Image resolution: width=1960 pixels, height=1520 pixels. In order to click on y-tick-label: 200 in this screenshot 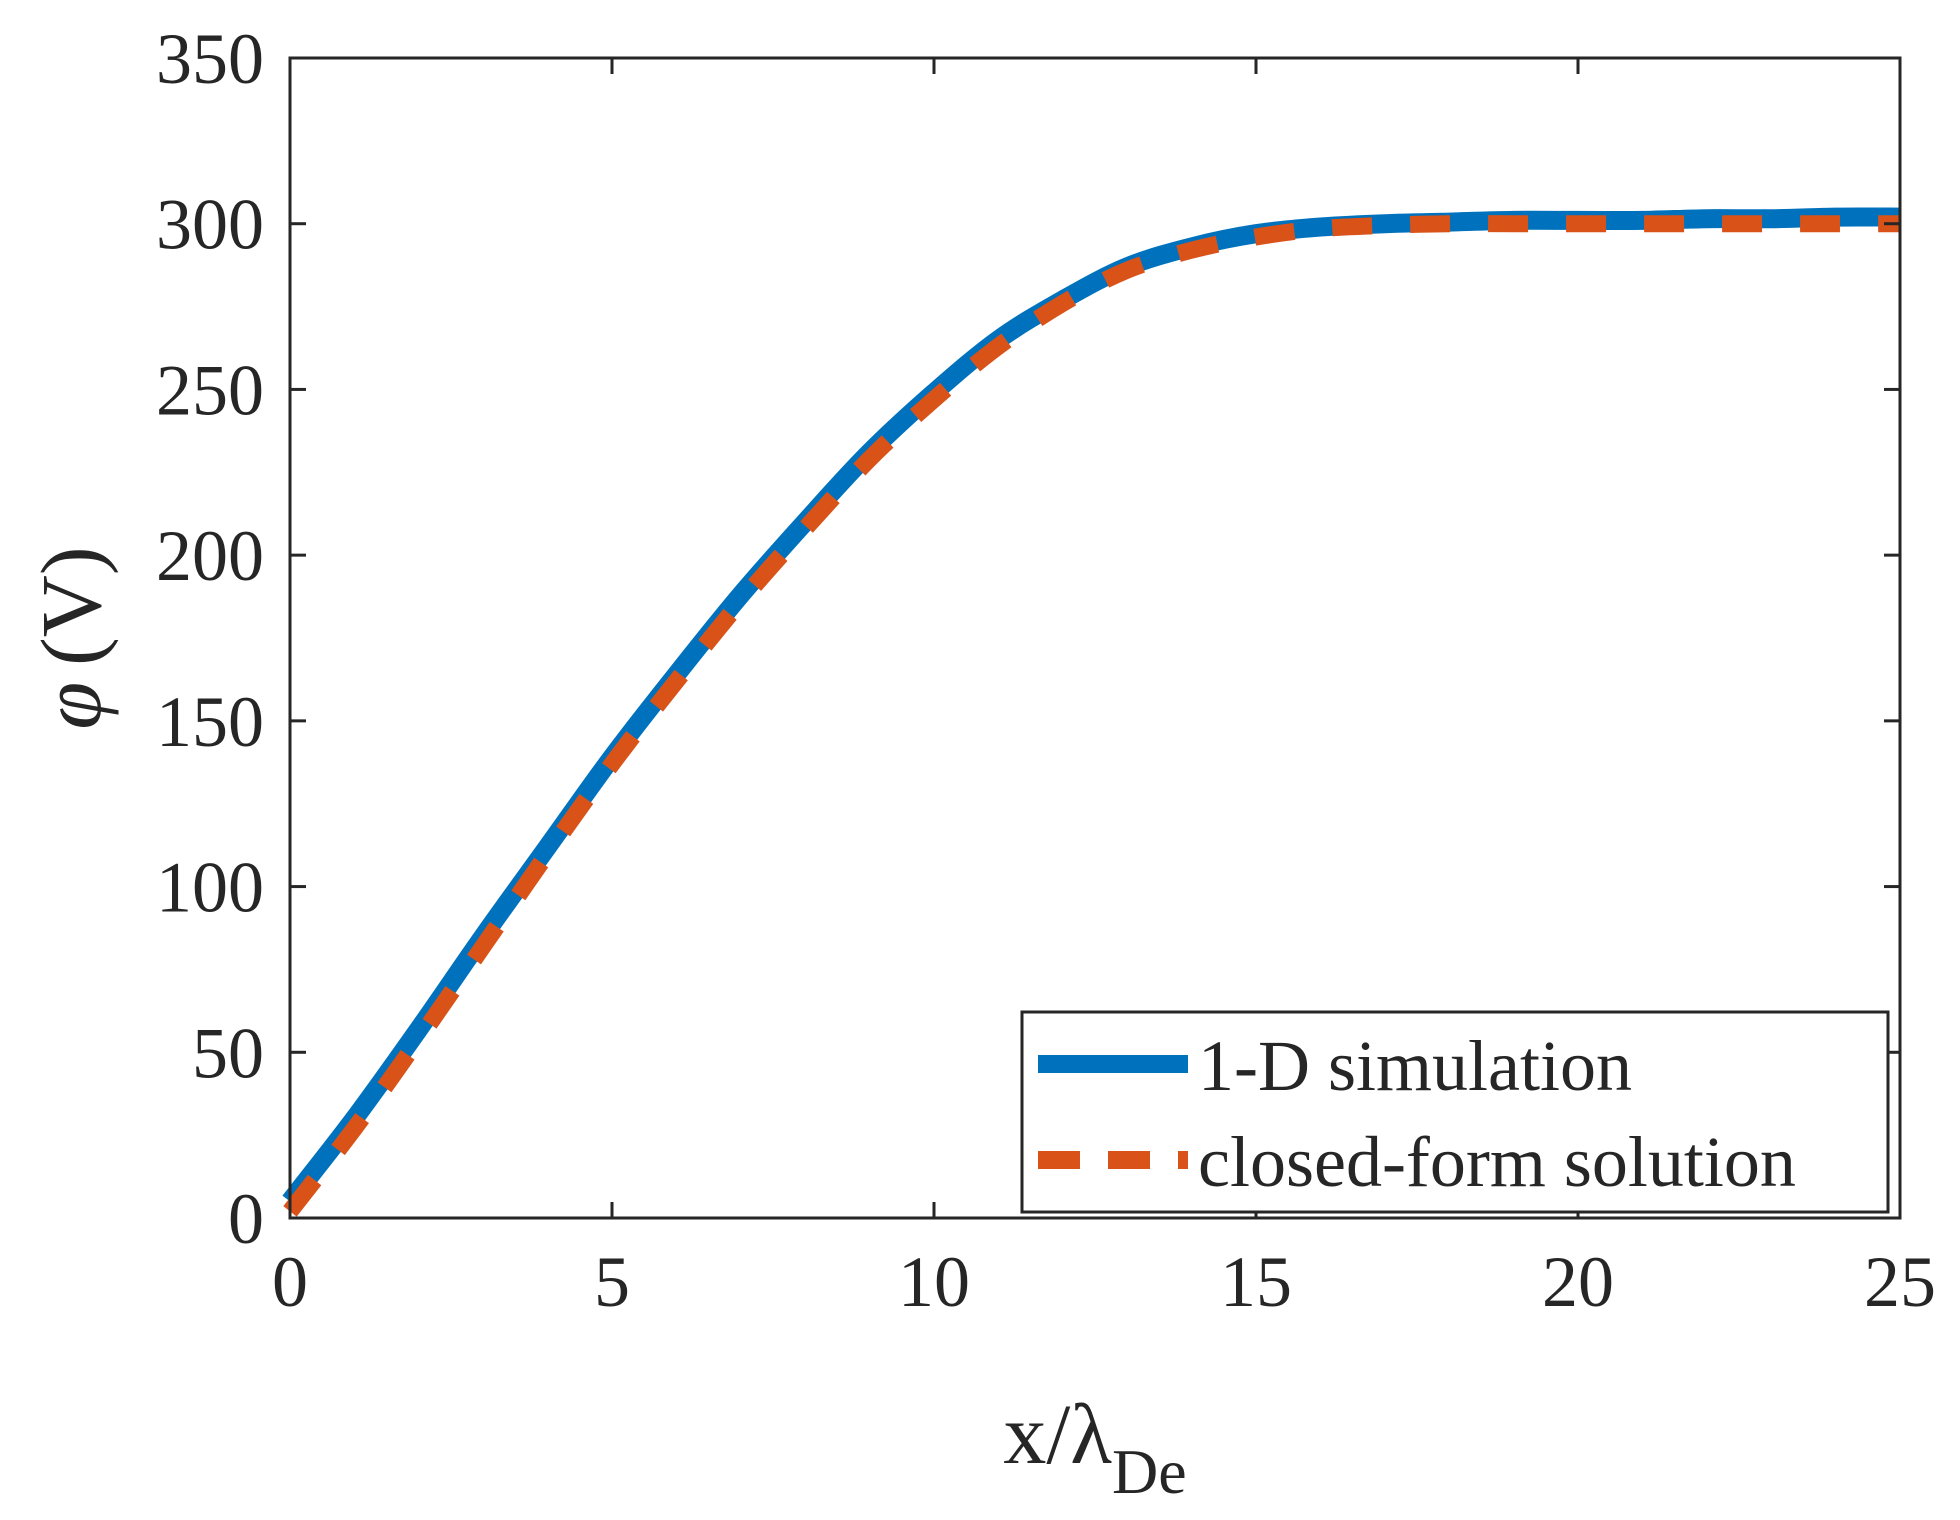, I will do `click(210, 556)`.